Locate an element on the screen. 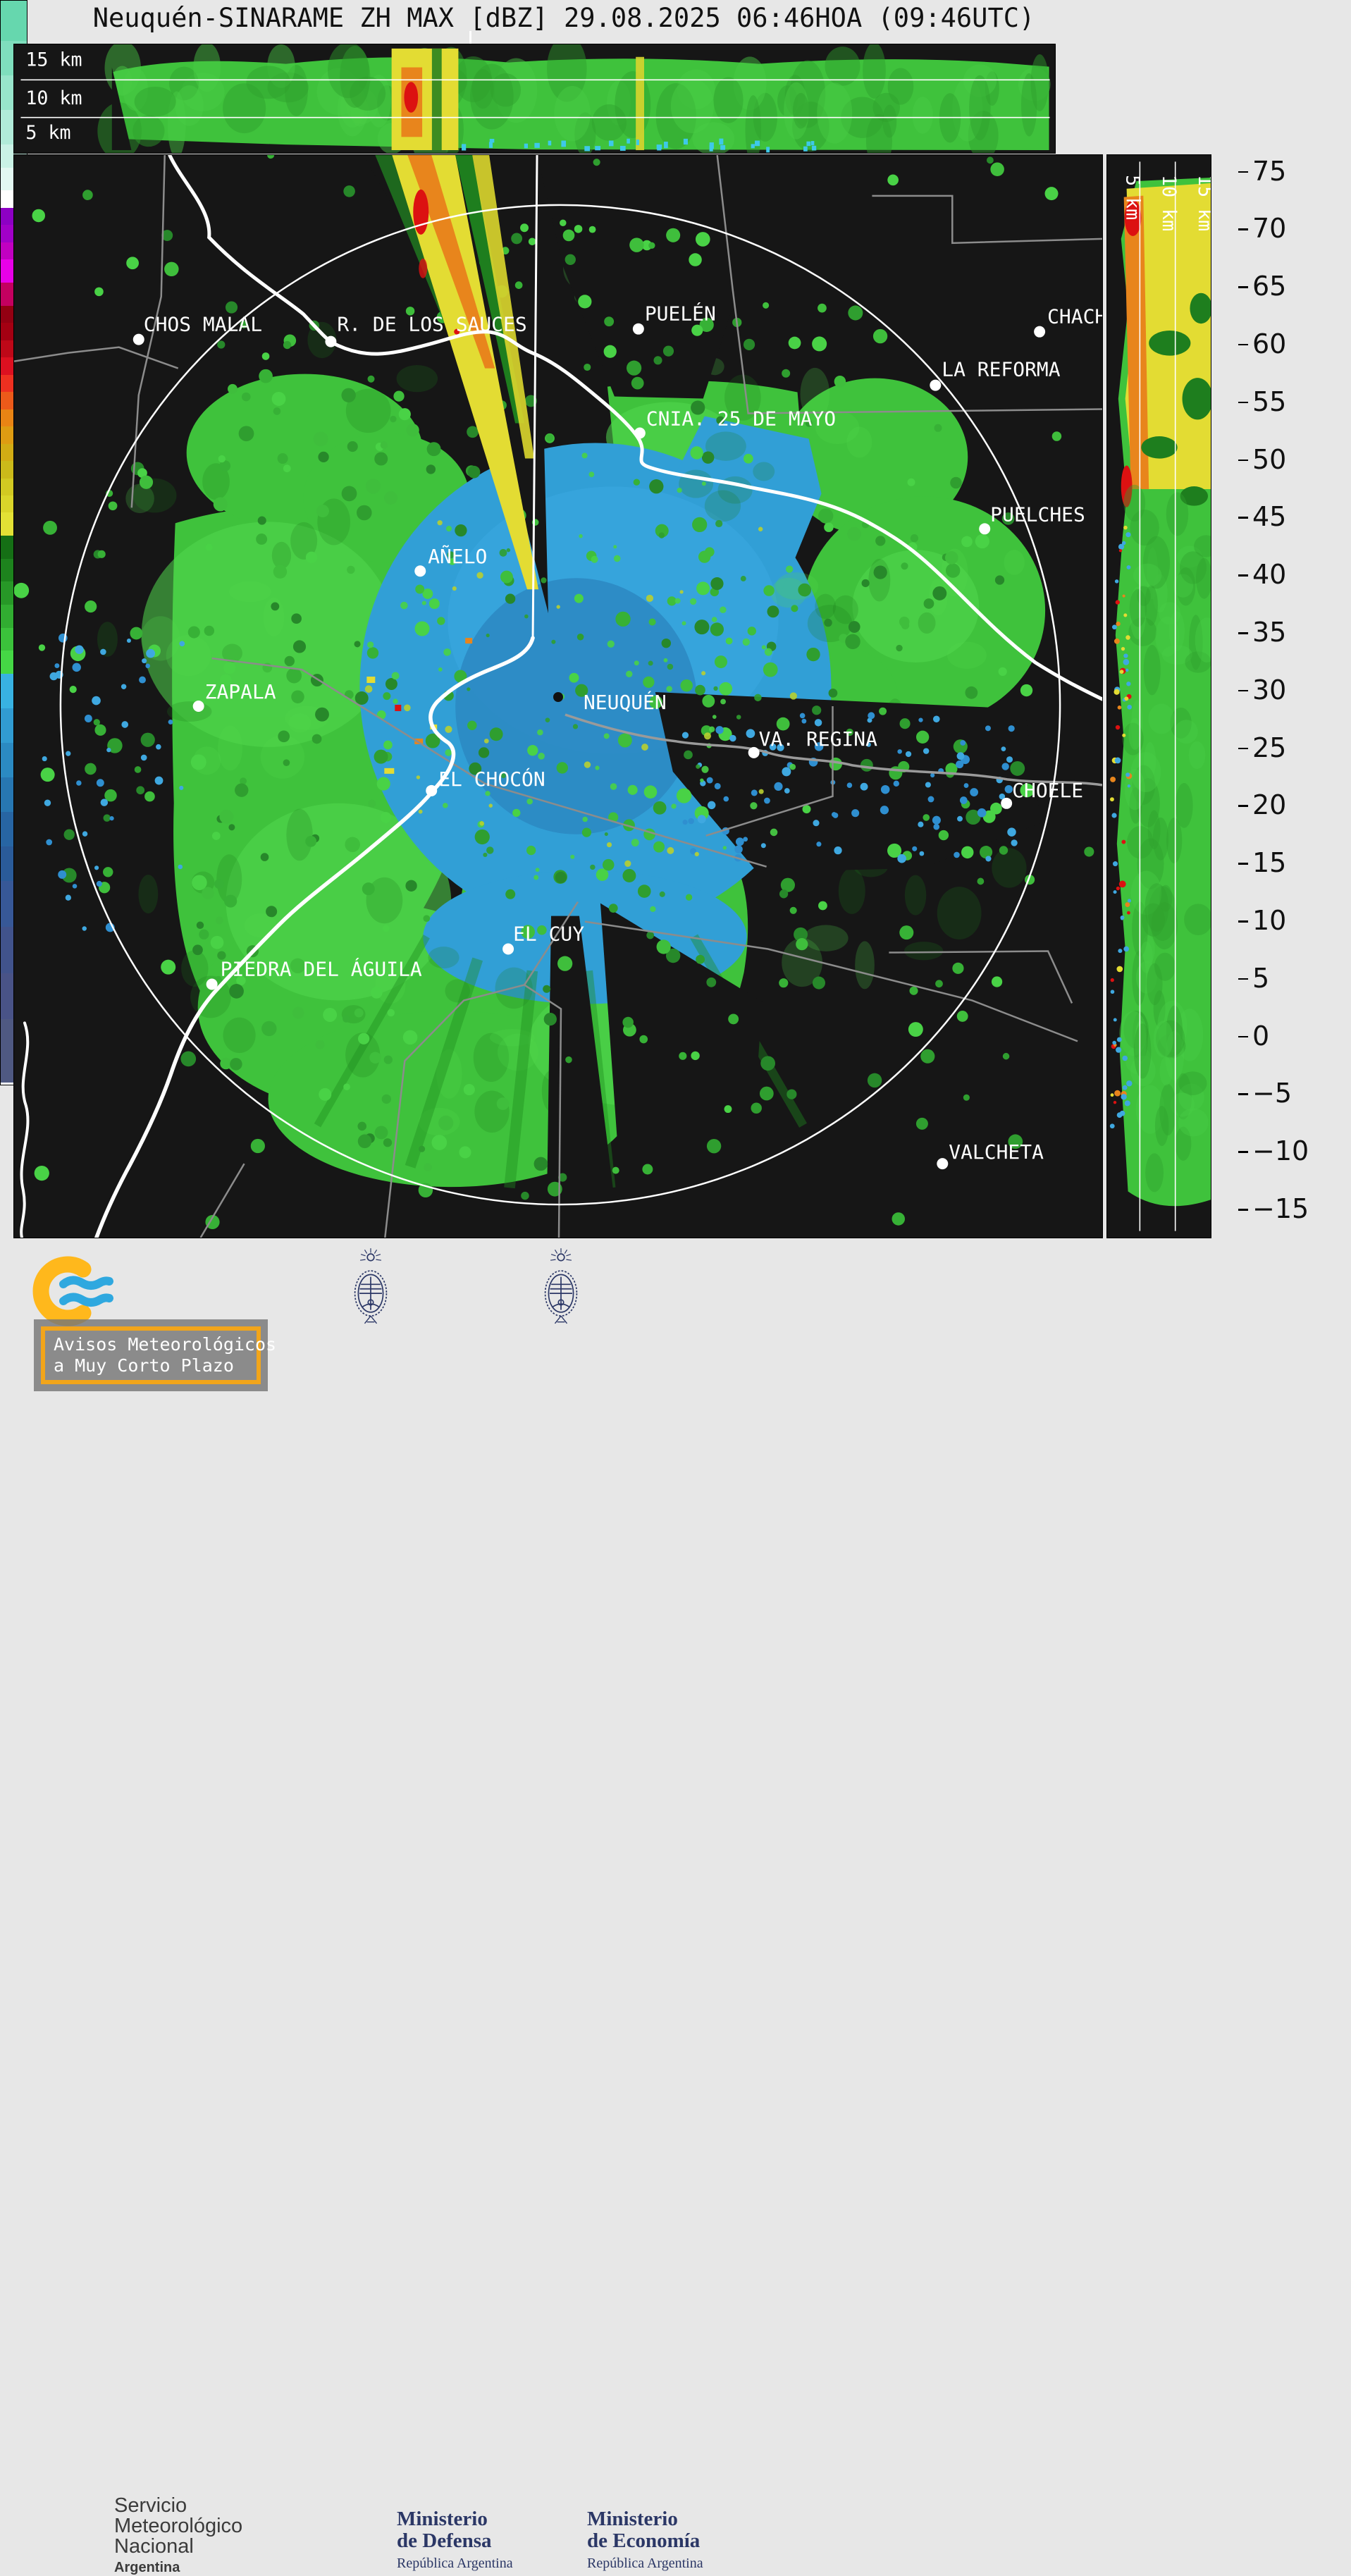 This screenshot has width=1351, height=2576. colorbar-tick-label: 55 is located at coordinates (1269, 401).